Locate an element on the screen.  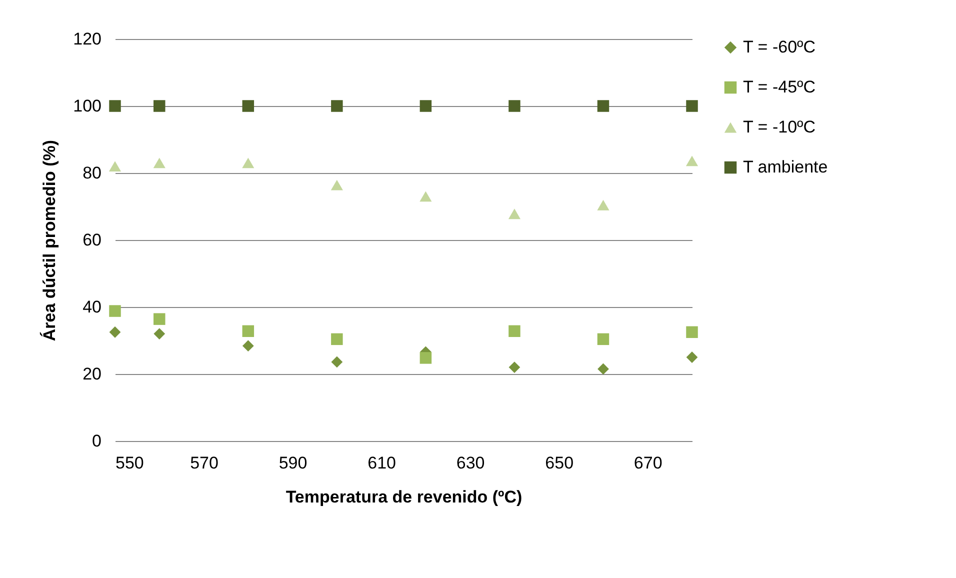
y-tick-label: 100 is located at coordinates (87, 106).